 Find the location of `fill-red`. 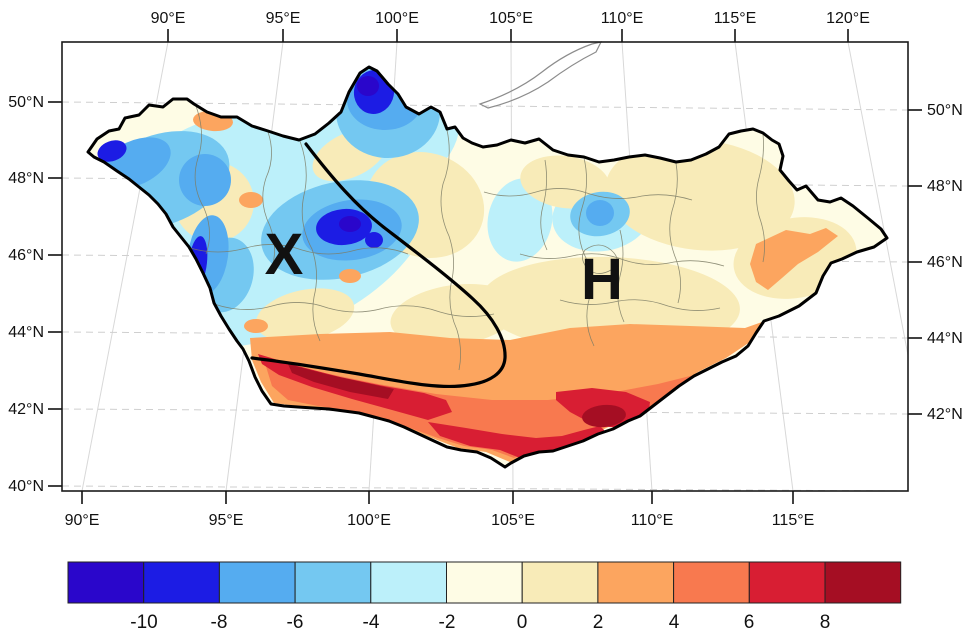

fill-red is located at coordinates (518, 440).